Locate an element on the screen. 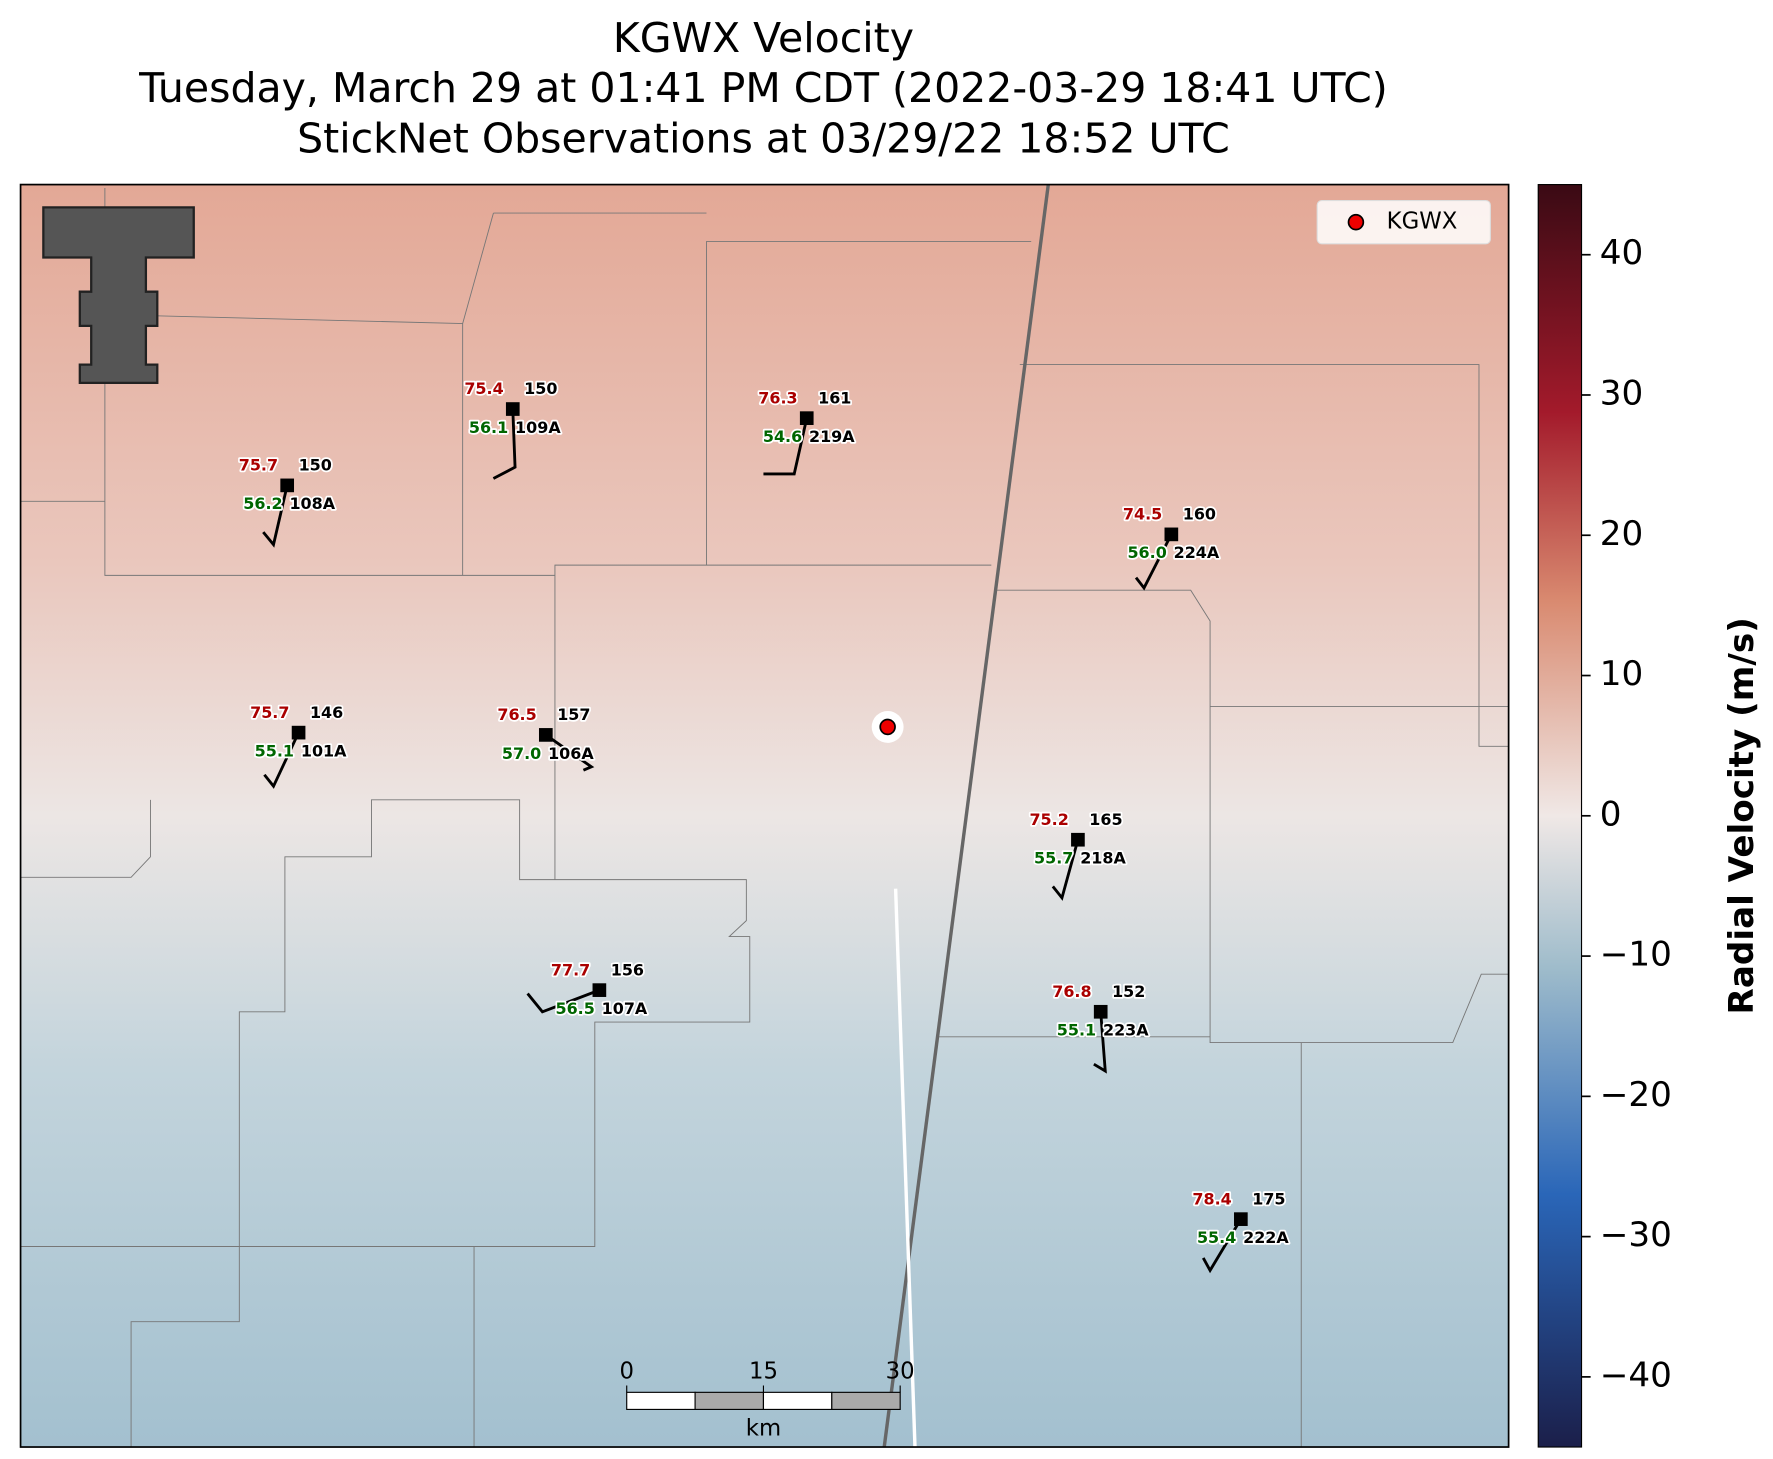 The image size is (1773, 1459). temperature: 76.5 is located at coordinates (516, 714).